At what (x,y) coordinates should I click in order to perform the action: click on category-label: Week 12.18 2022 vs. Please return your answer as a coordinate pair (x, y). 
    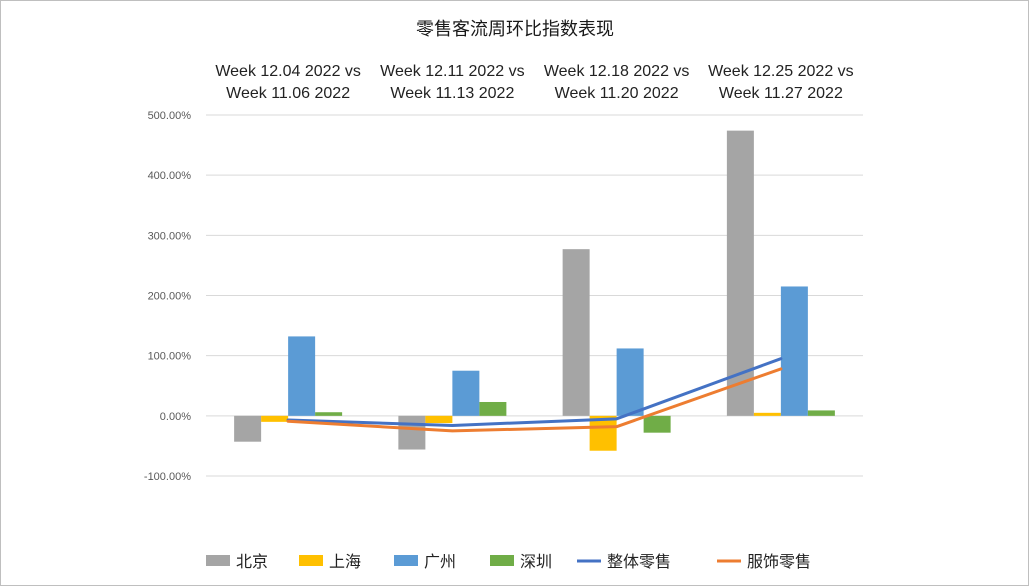
    Looking at the image, I should click on (617, 71).